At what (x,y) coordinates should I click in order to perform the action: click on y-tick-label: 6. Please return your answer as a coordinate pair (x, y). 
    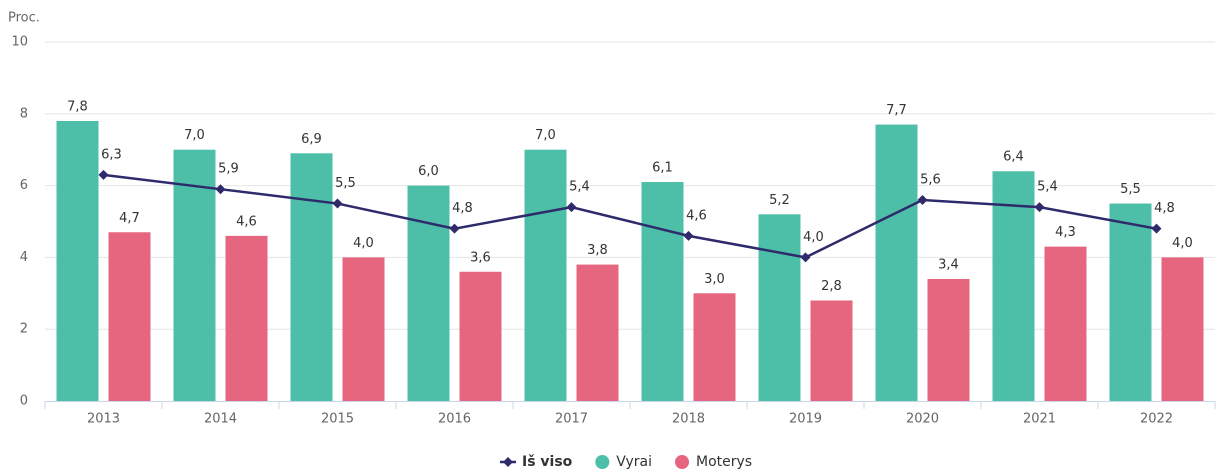
    Looking at the image, I should click on (24, 185).